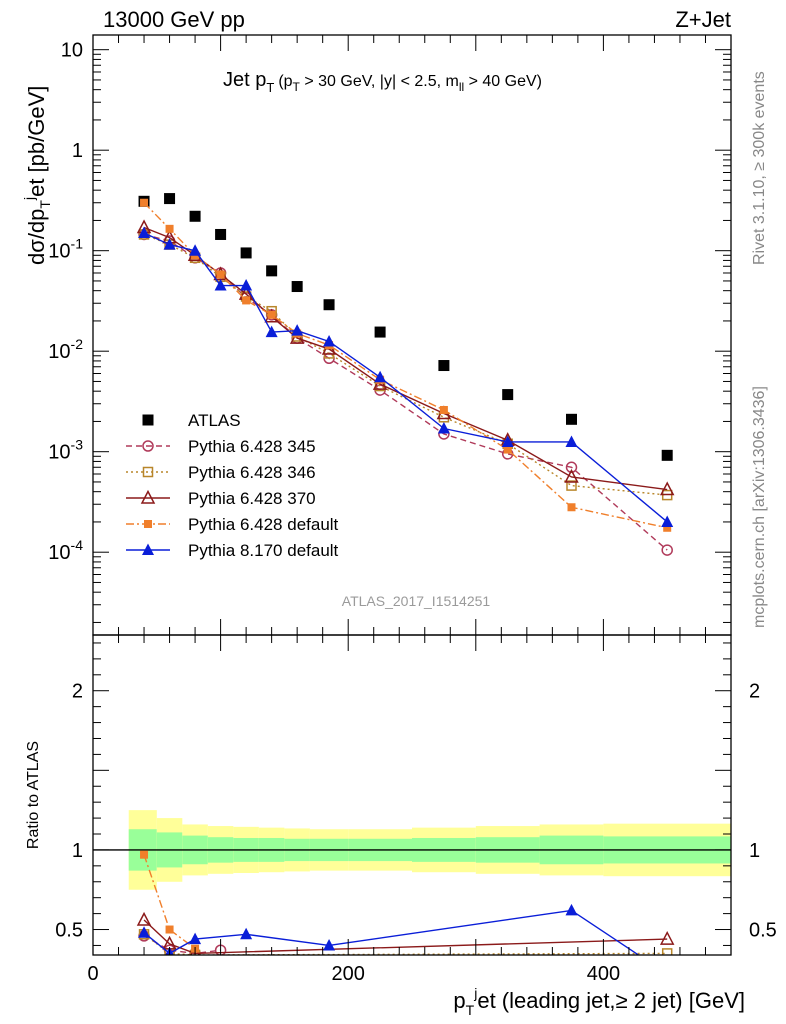 The image size is (786, 1024). What do you see at coordinates (459, 1000) in the screenshot?
I see `xlabel-p: p` at bounding box center [459, 1000].